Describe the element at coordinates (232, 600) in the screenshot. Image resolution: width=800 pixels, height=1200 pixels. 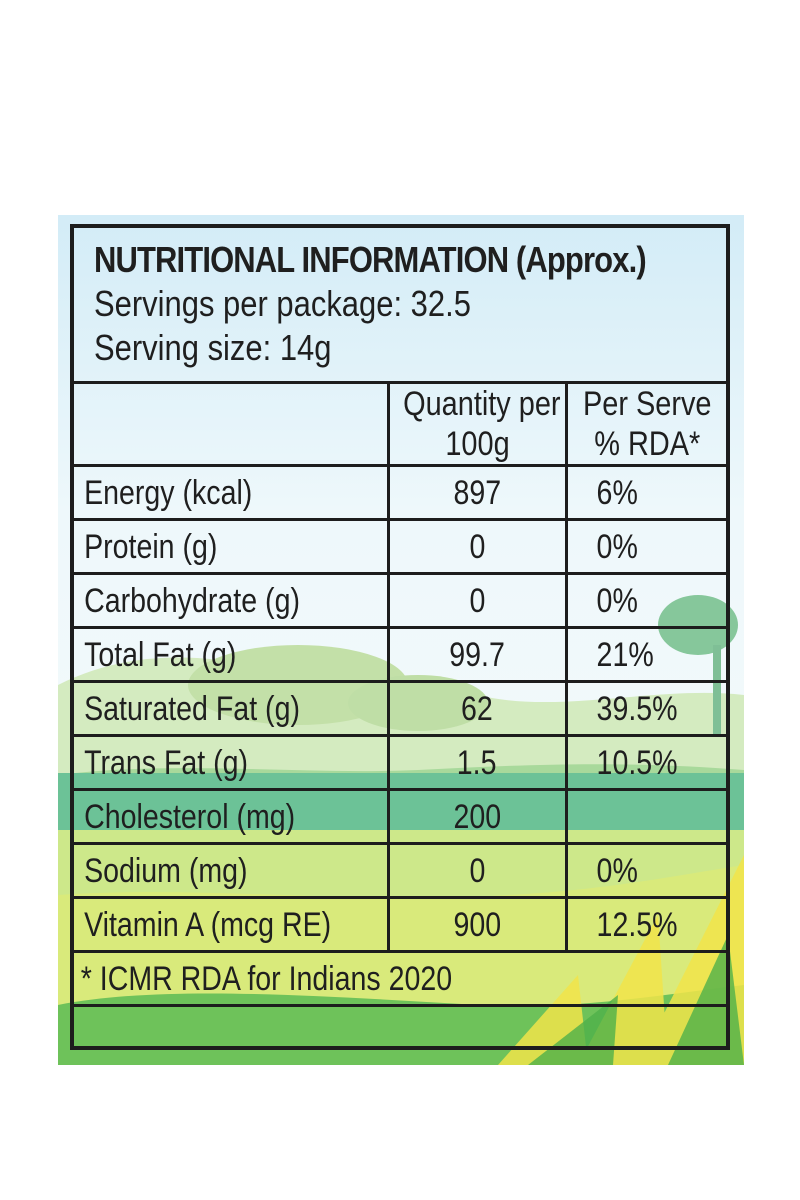
I see `nutrient-name: Carbohydrate (g)` at that location.